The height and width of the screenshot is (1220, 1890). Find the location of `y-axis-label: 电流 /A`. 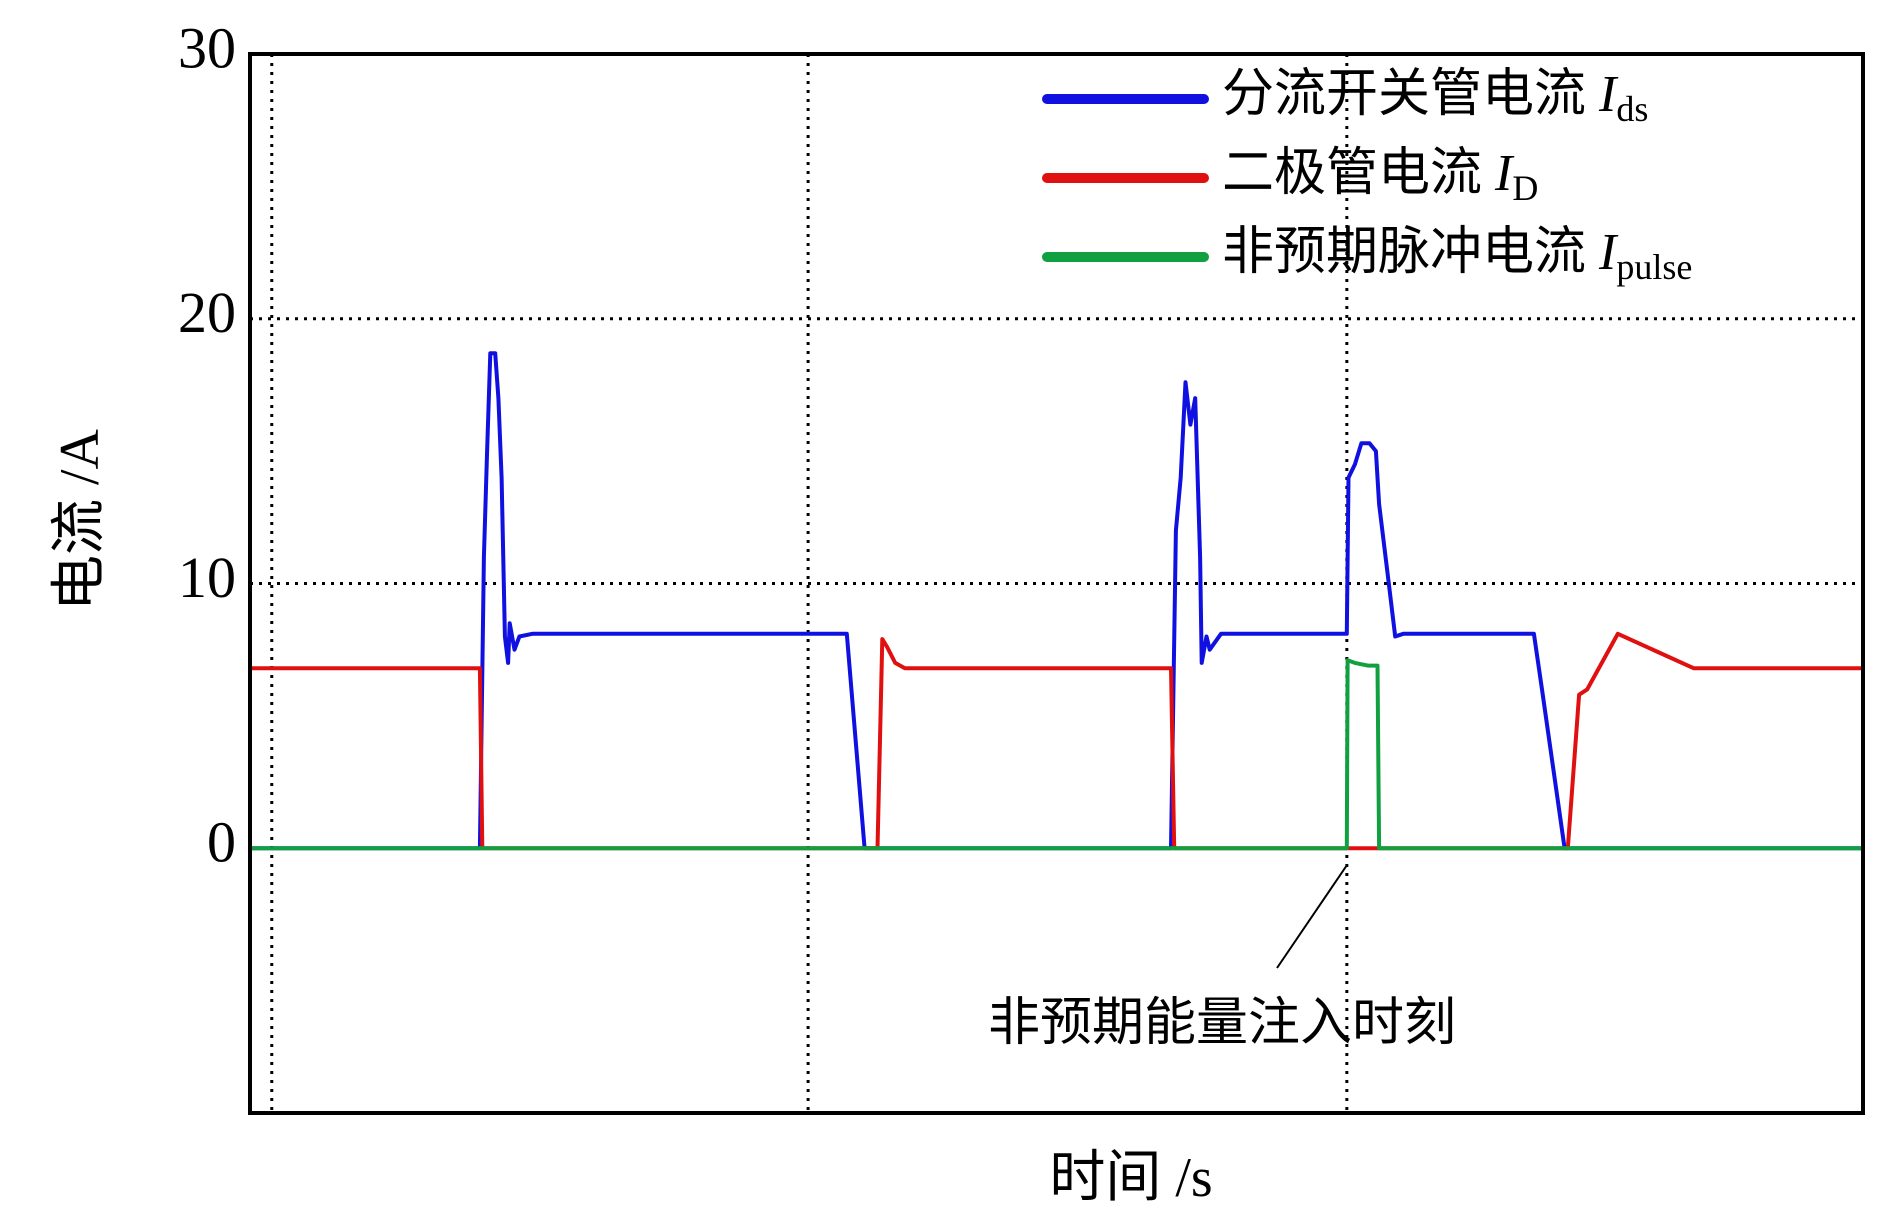

y-axis-label: 电流 /A is located at coordinates (80, 519).